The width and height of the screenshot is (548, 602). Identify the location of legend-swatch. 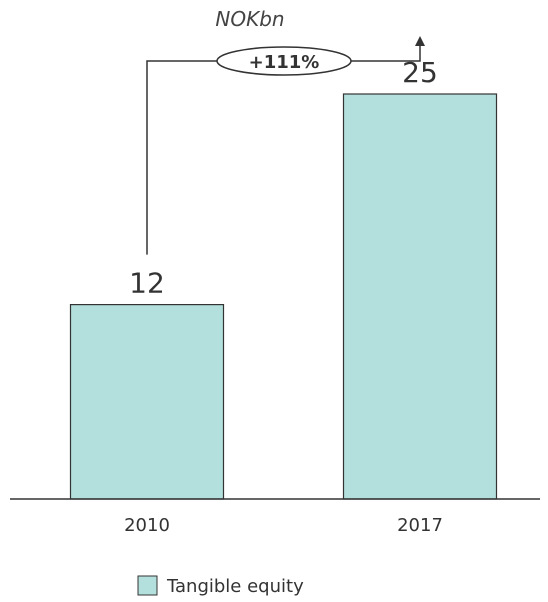
(147, 585).